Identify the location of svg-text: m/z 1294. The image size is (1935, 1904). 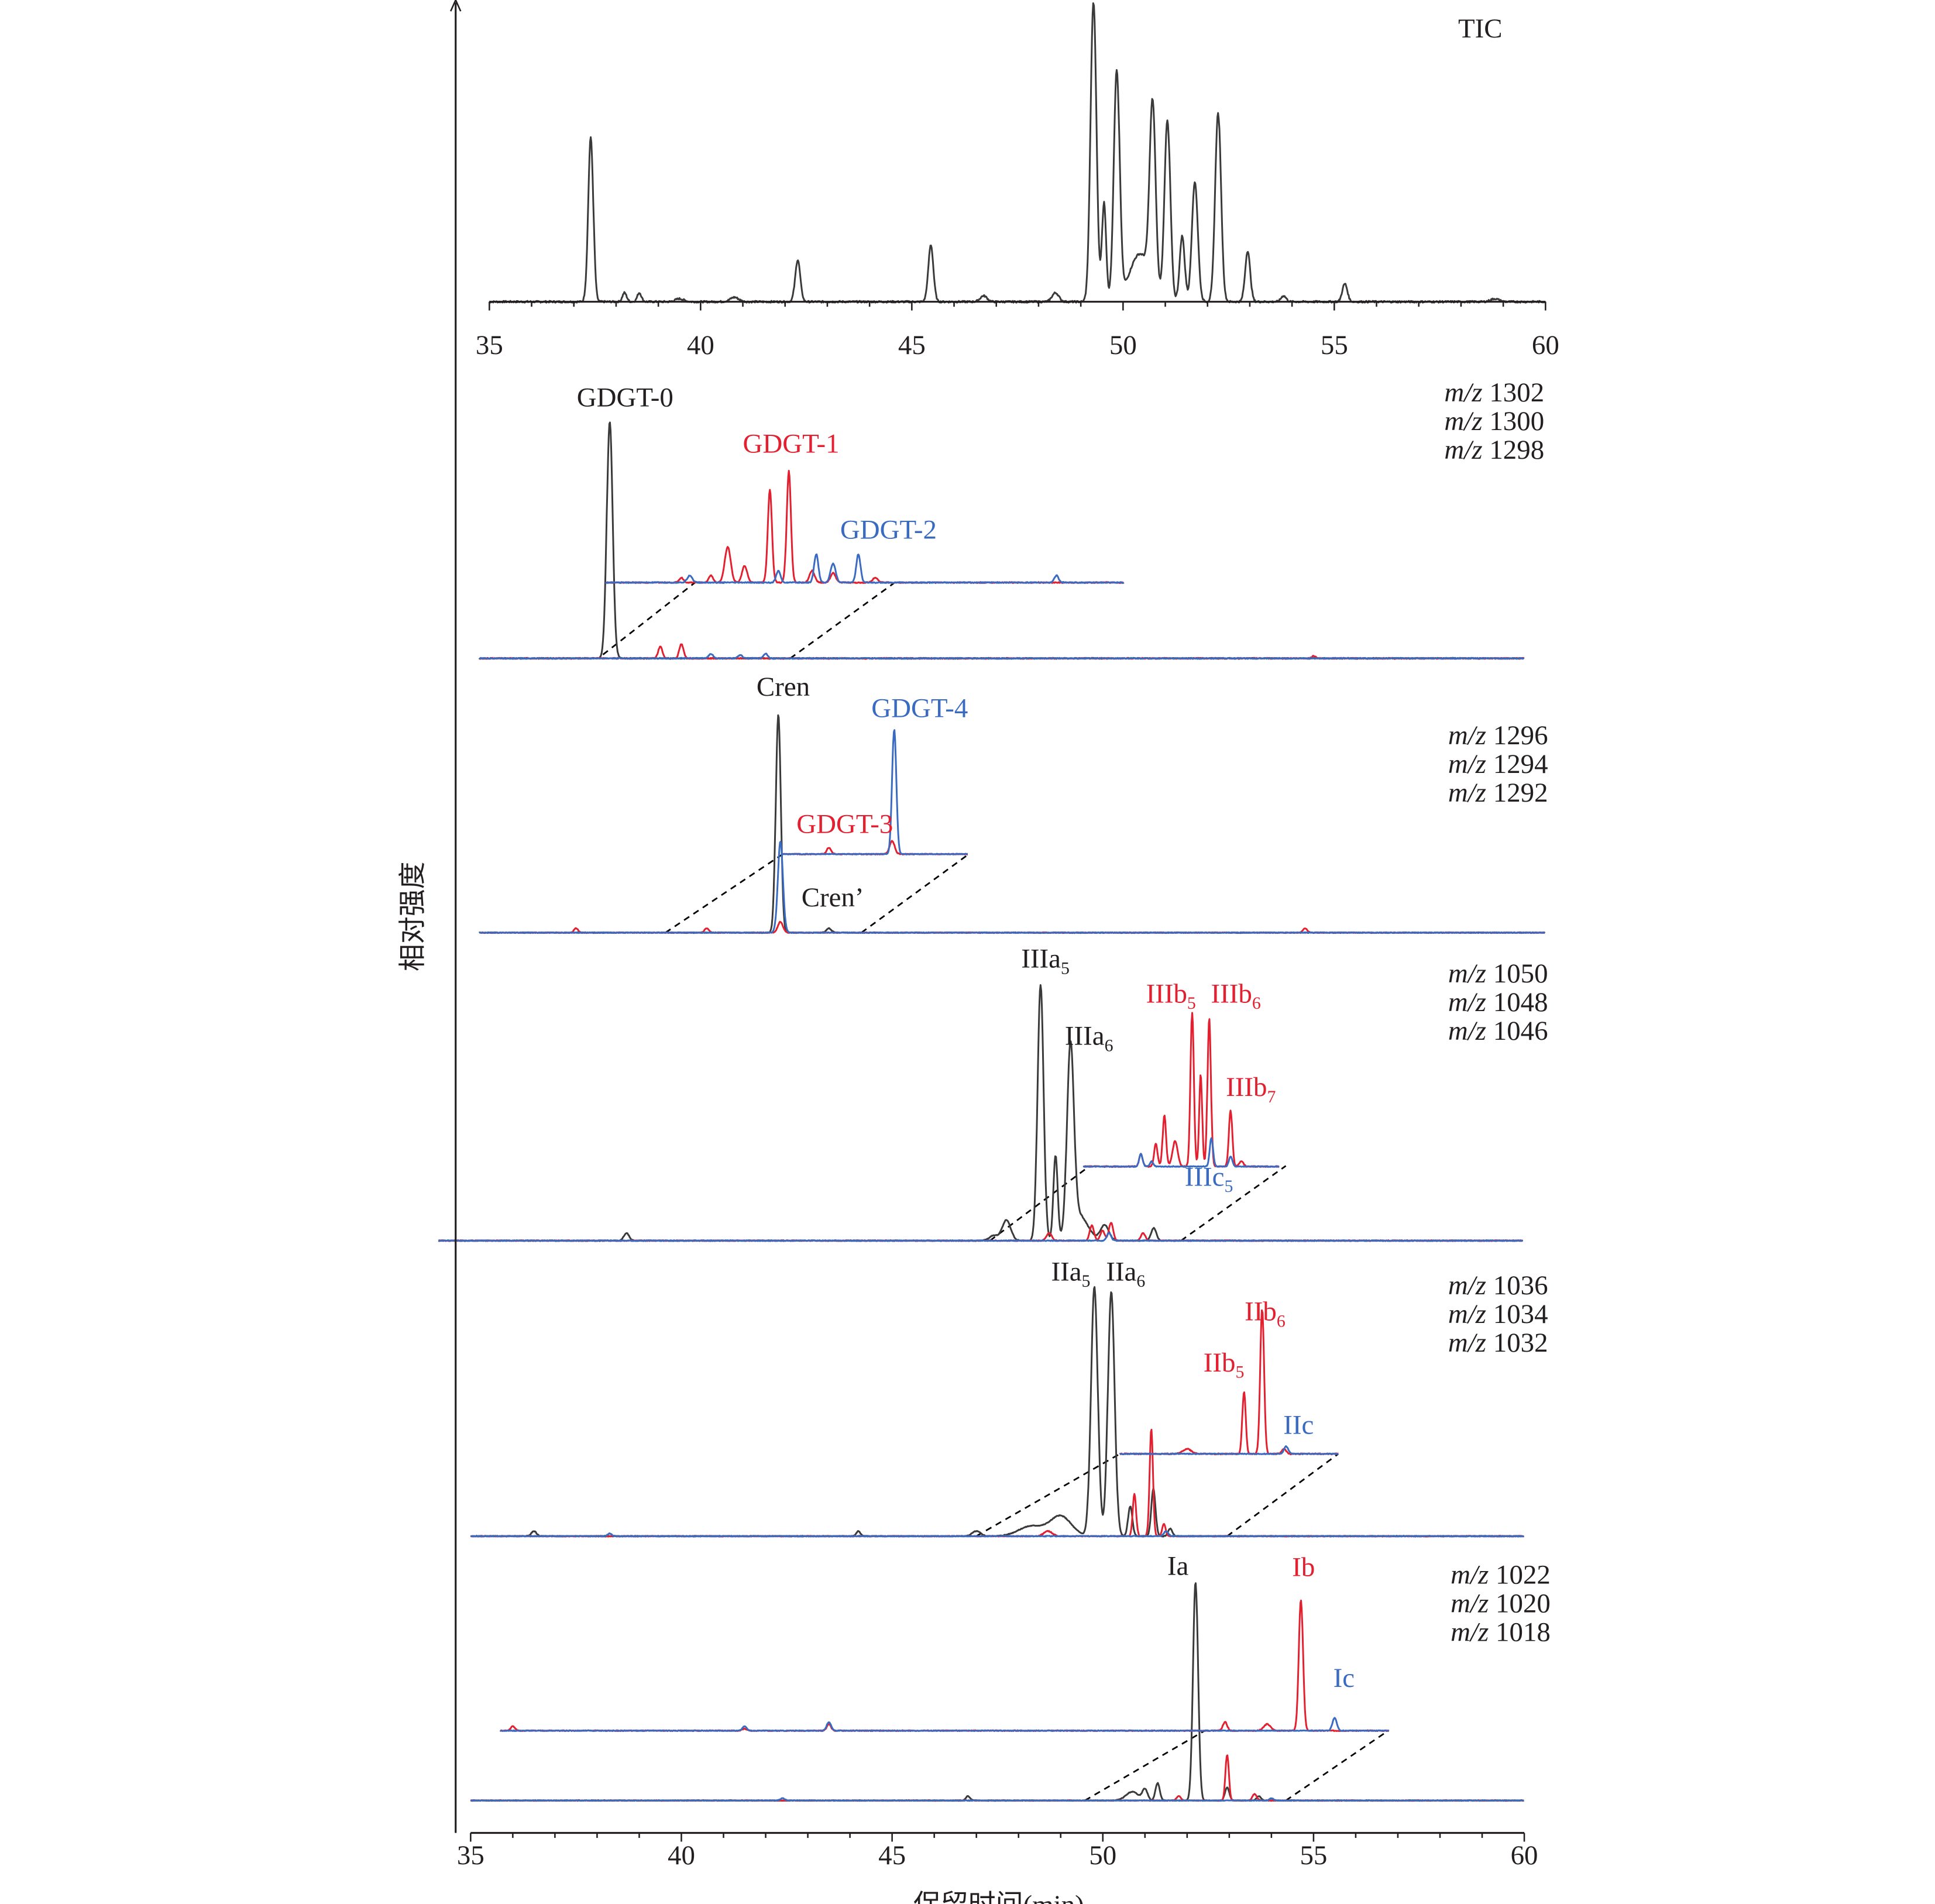
(1498, 764).